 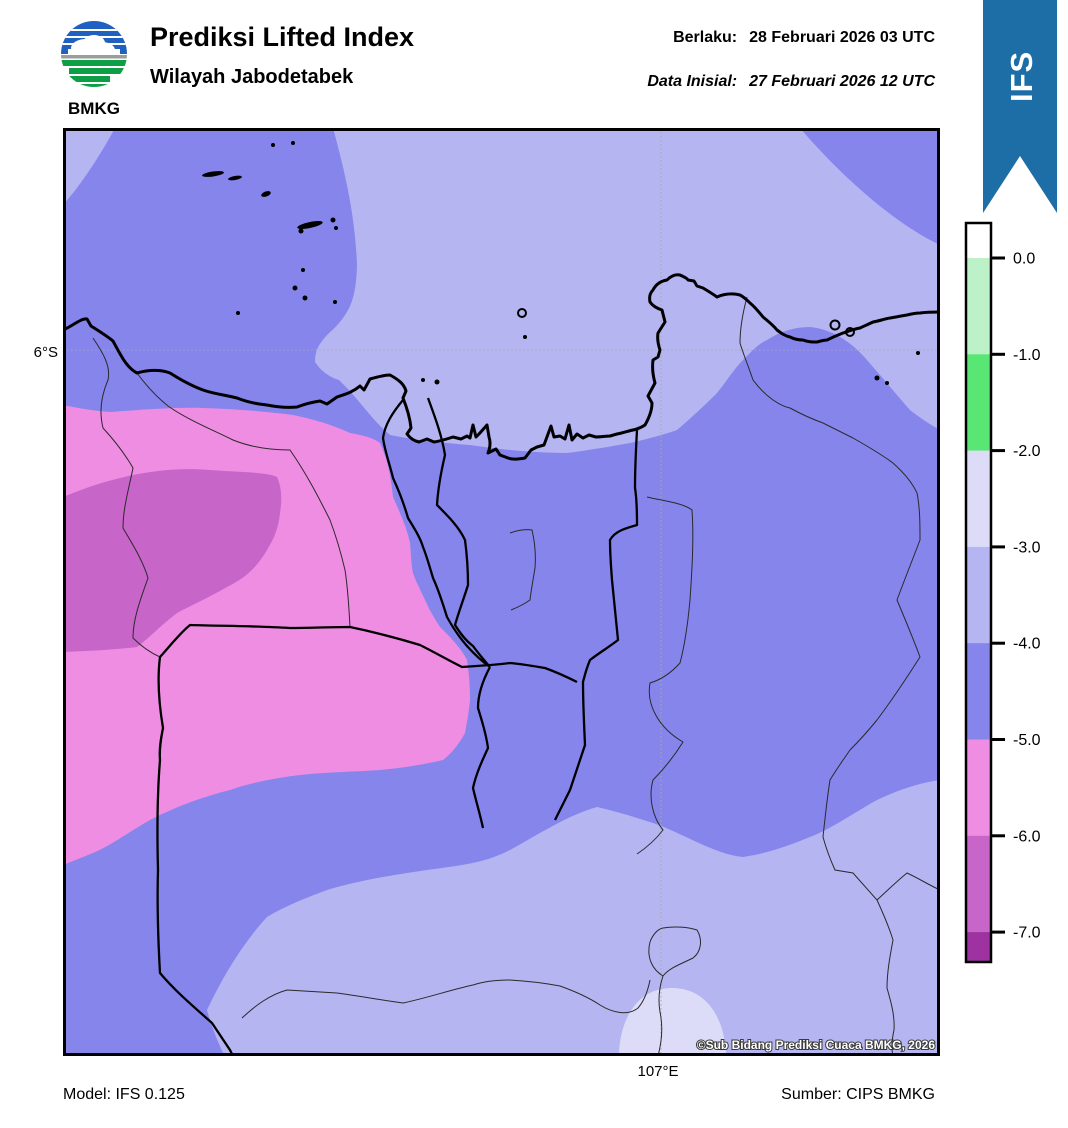 I want to click on colorbar-tick-label: -2.0, so click(x=1027, y=451).